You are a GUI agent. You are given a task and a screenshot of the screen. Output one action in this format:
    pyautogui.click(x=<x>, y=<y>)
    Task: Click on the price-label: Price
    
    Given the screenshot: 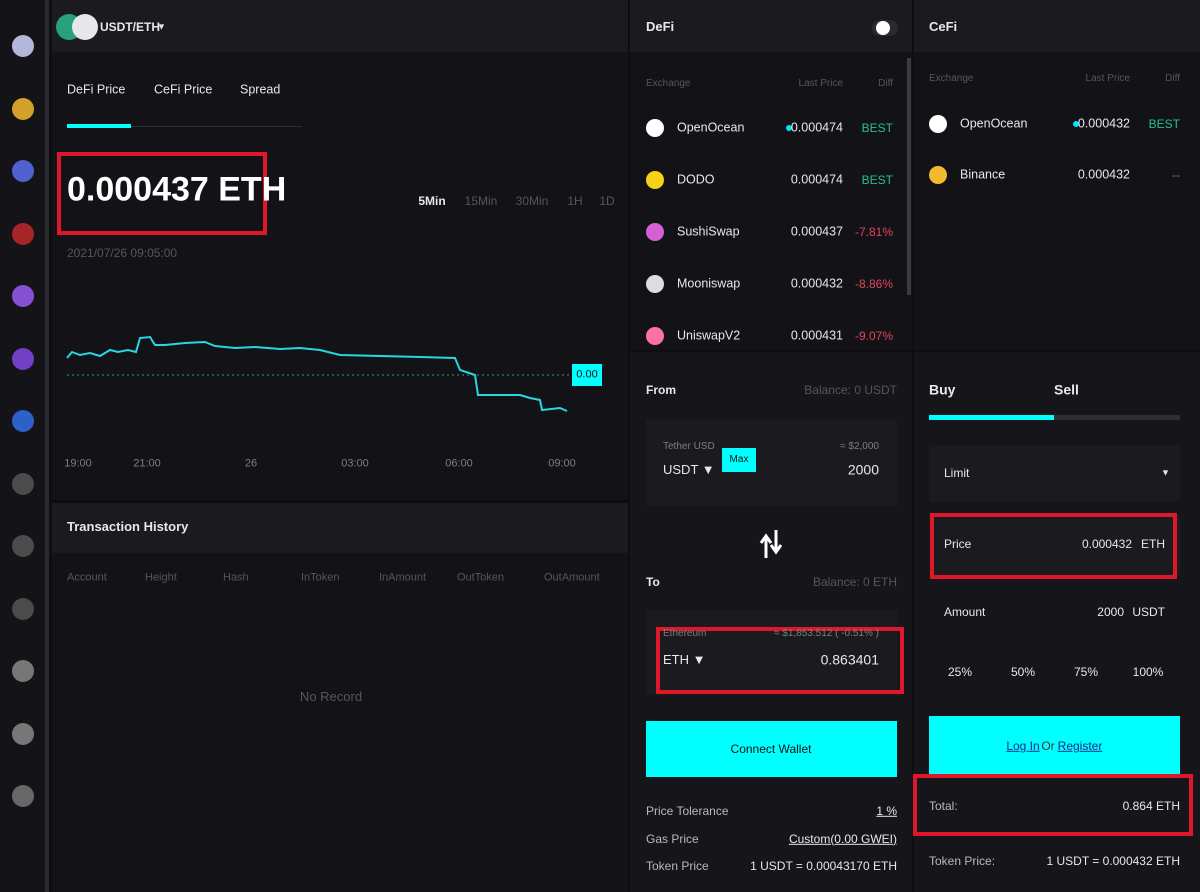 What is the action you would take?
    pyautogui.click(x=958, y=543)
    